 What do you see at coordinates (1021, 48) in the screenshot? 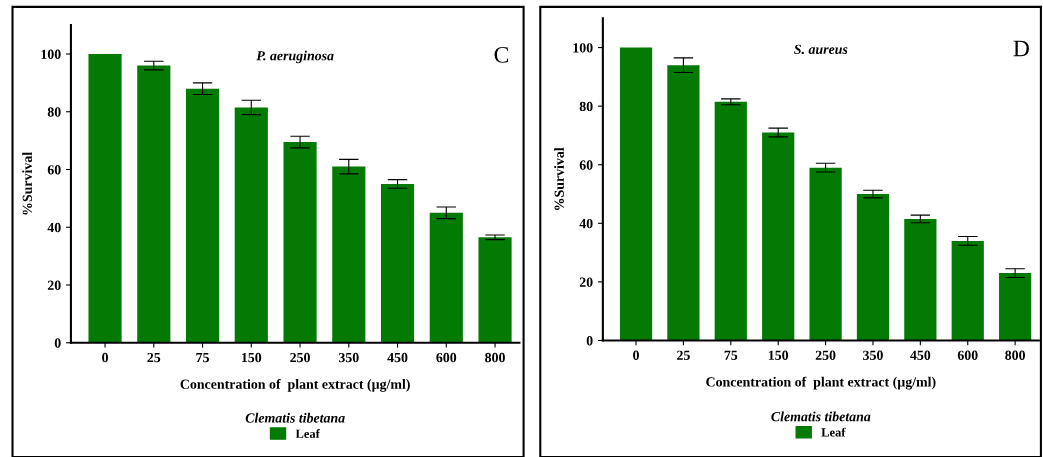
I see `annotation: D` at bounding box center [1021, 48].